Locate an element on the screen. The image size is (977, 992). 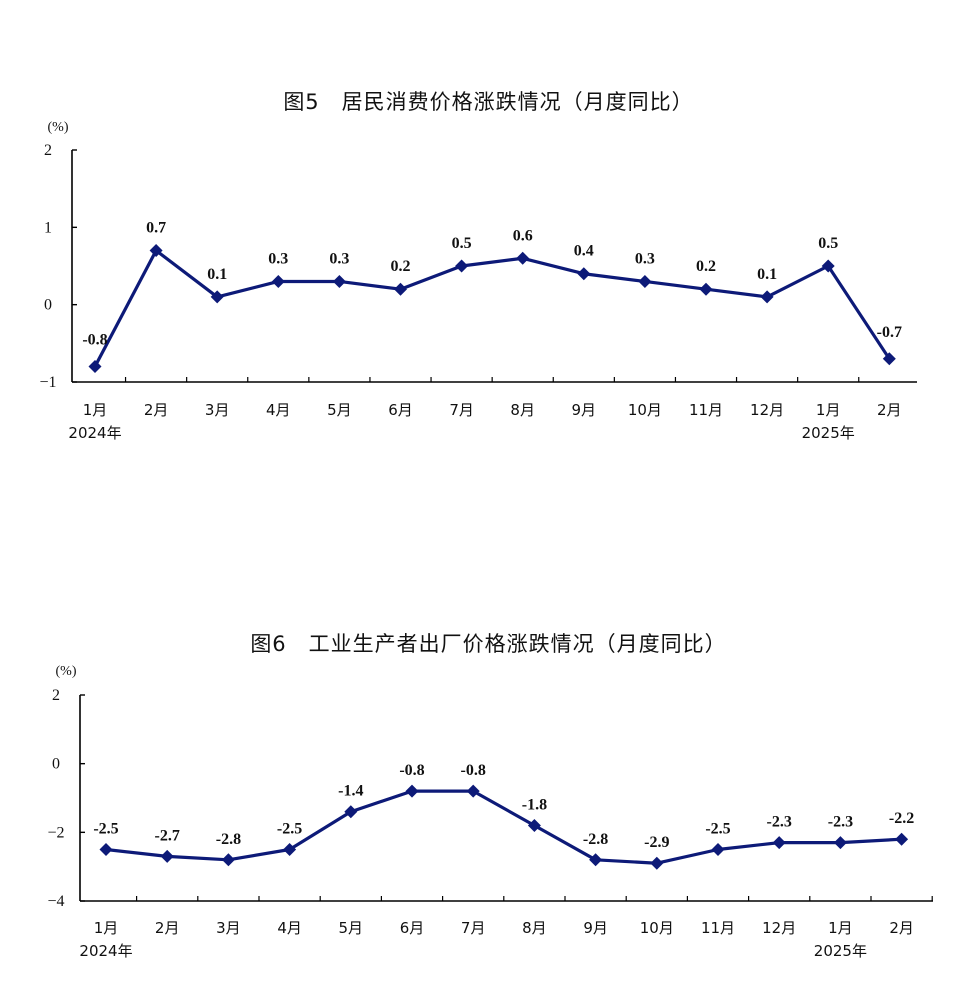
y-tick-label: −1 is located at coordinates (47, 382).